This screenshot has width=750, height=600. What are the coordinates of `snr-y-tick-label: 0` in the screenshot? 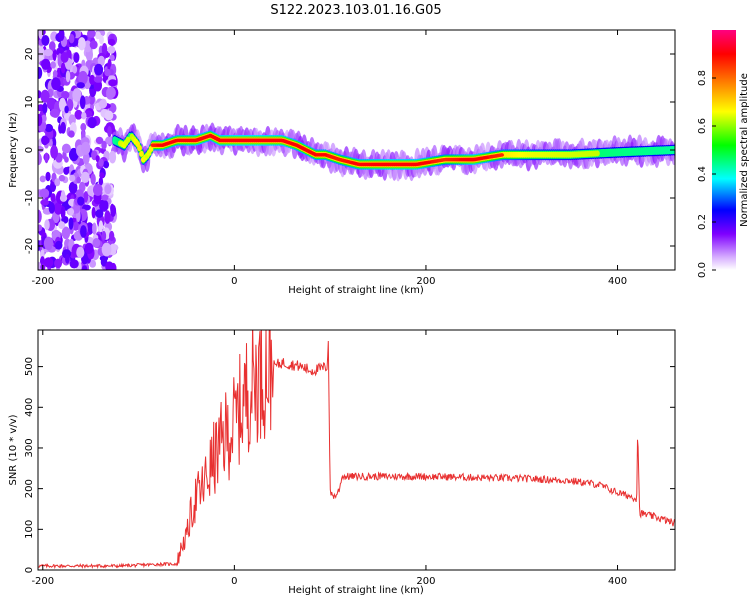 It's located at (29, 570).